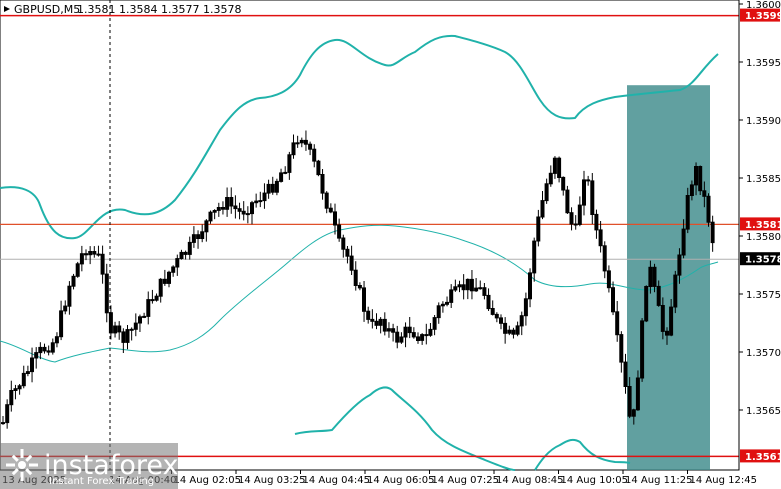 The height and width of the screenshot is (489, 781). What do you see at coordinates (763, 16) in the screenshot?
I see `price-badge-label: 1.3599` at bounding box center [763, 16].